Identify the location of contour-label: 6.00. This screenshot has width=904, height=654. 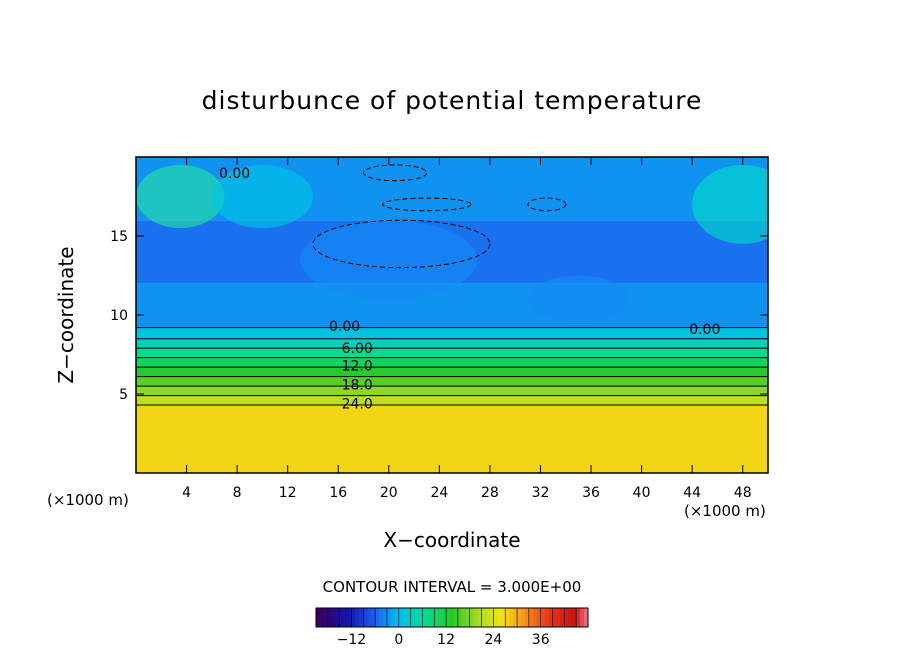
(357, 349).